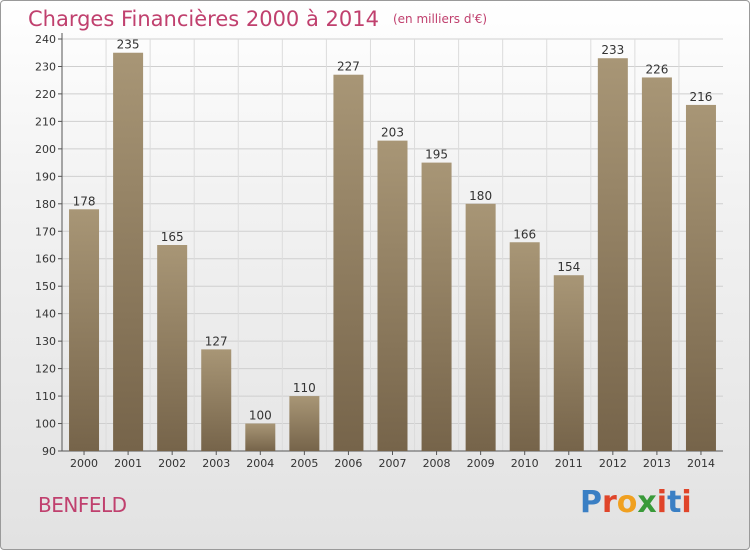 This screenshot has height=550, width=750. I want to click on logo-letter: x, so click(647, 502).